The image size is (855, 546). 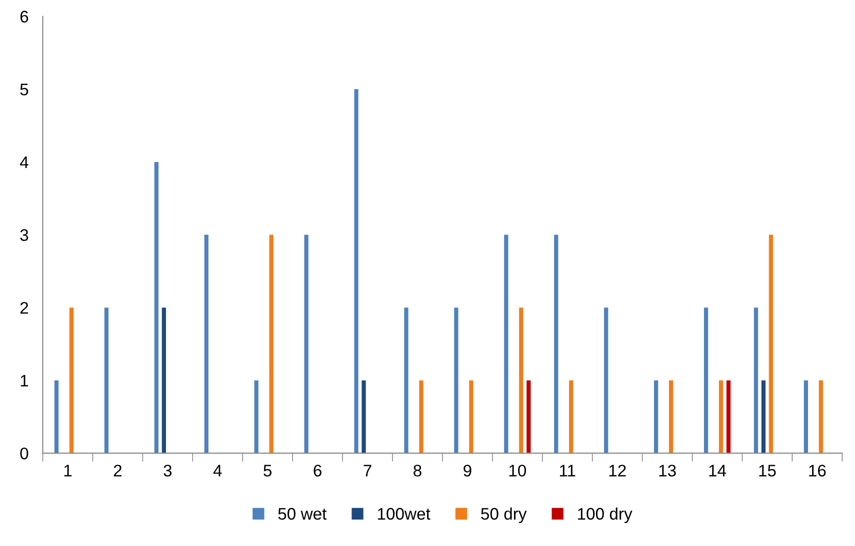 What do you see at coordinates (504, 515) in the screenshot?
I see `legend-label: 50 dry` at bounding box center [504, 515].